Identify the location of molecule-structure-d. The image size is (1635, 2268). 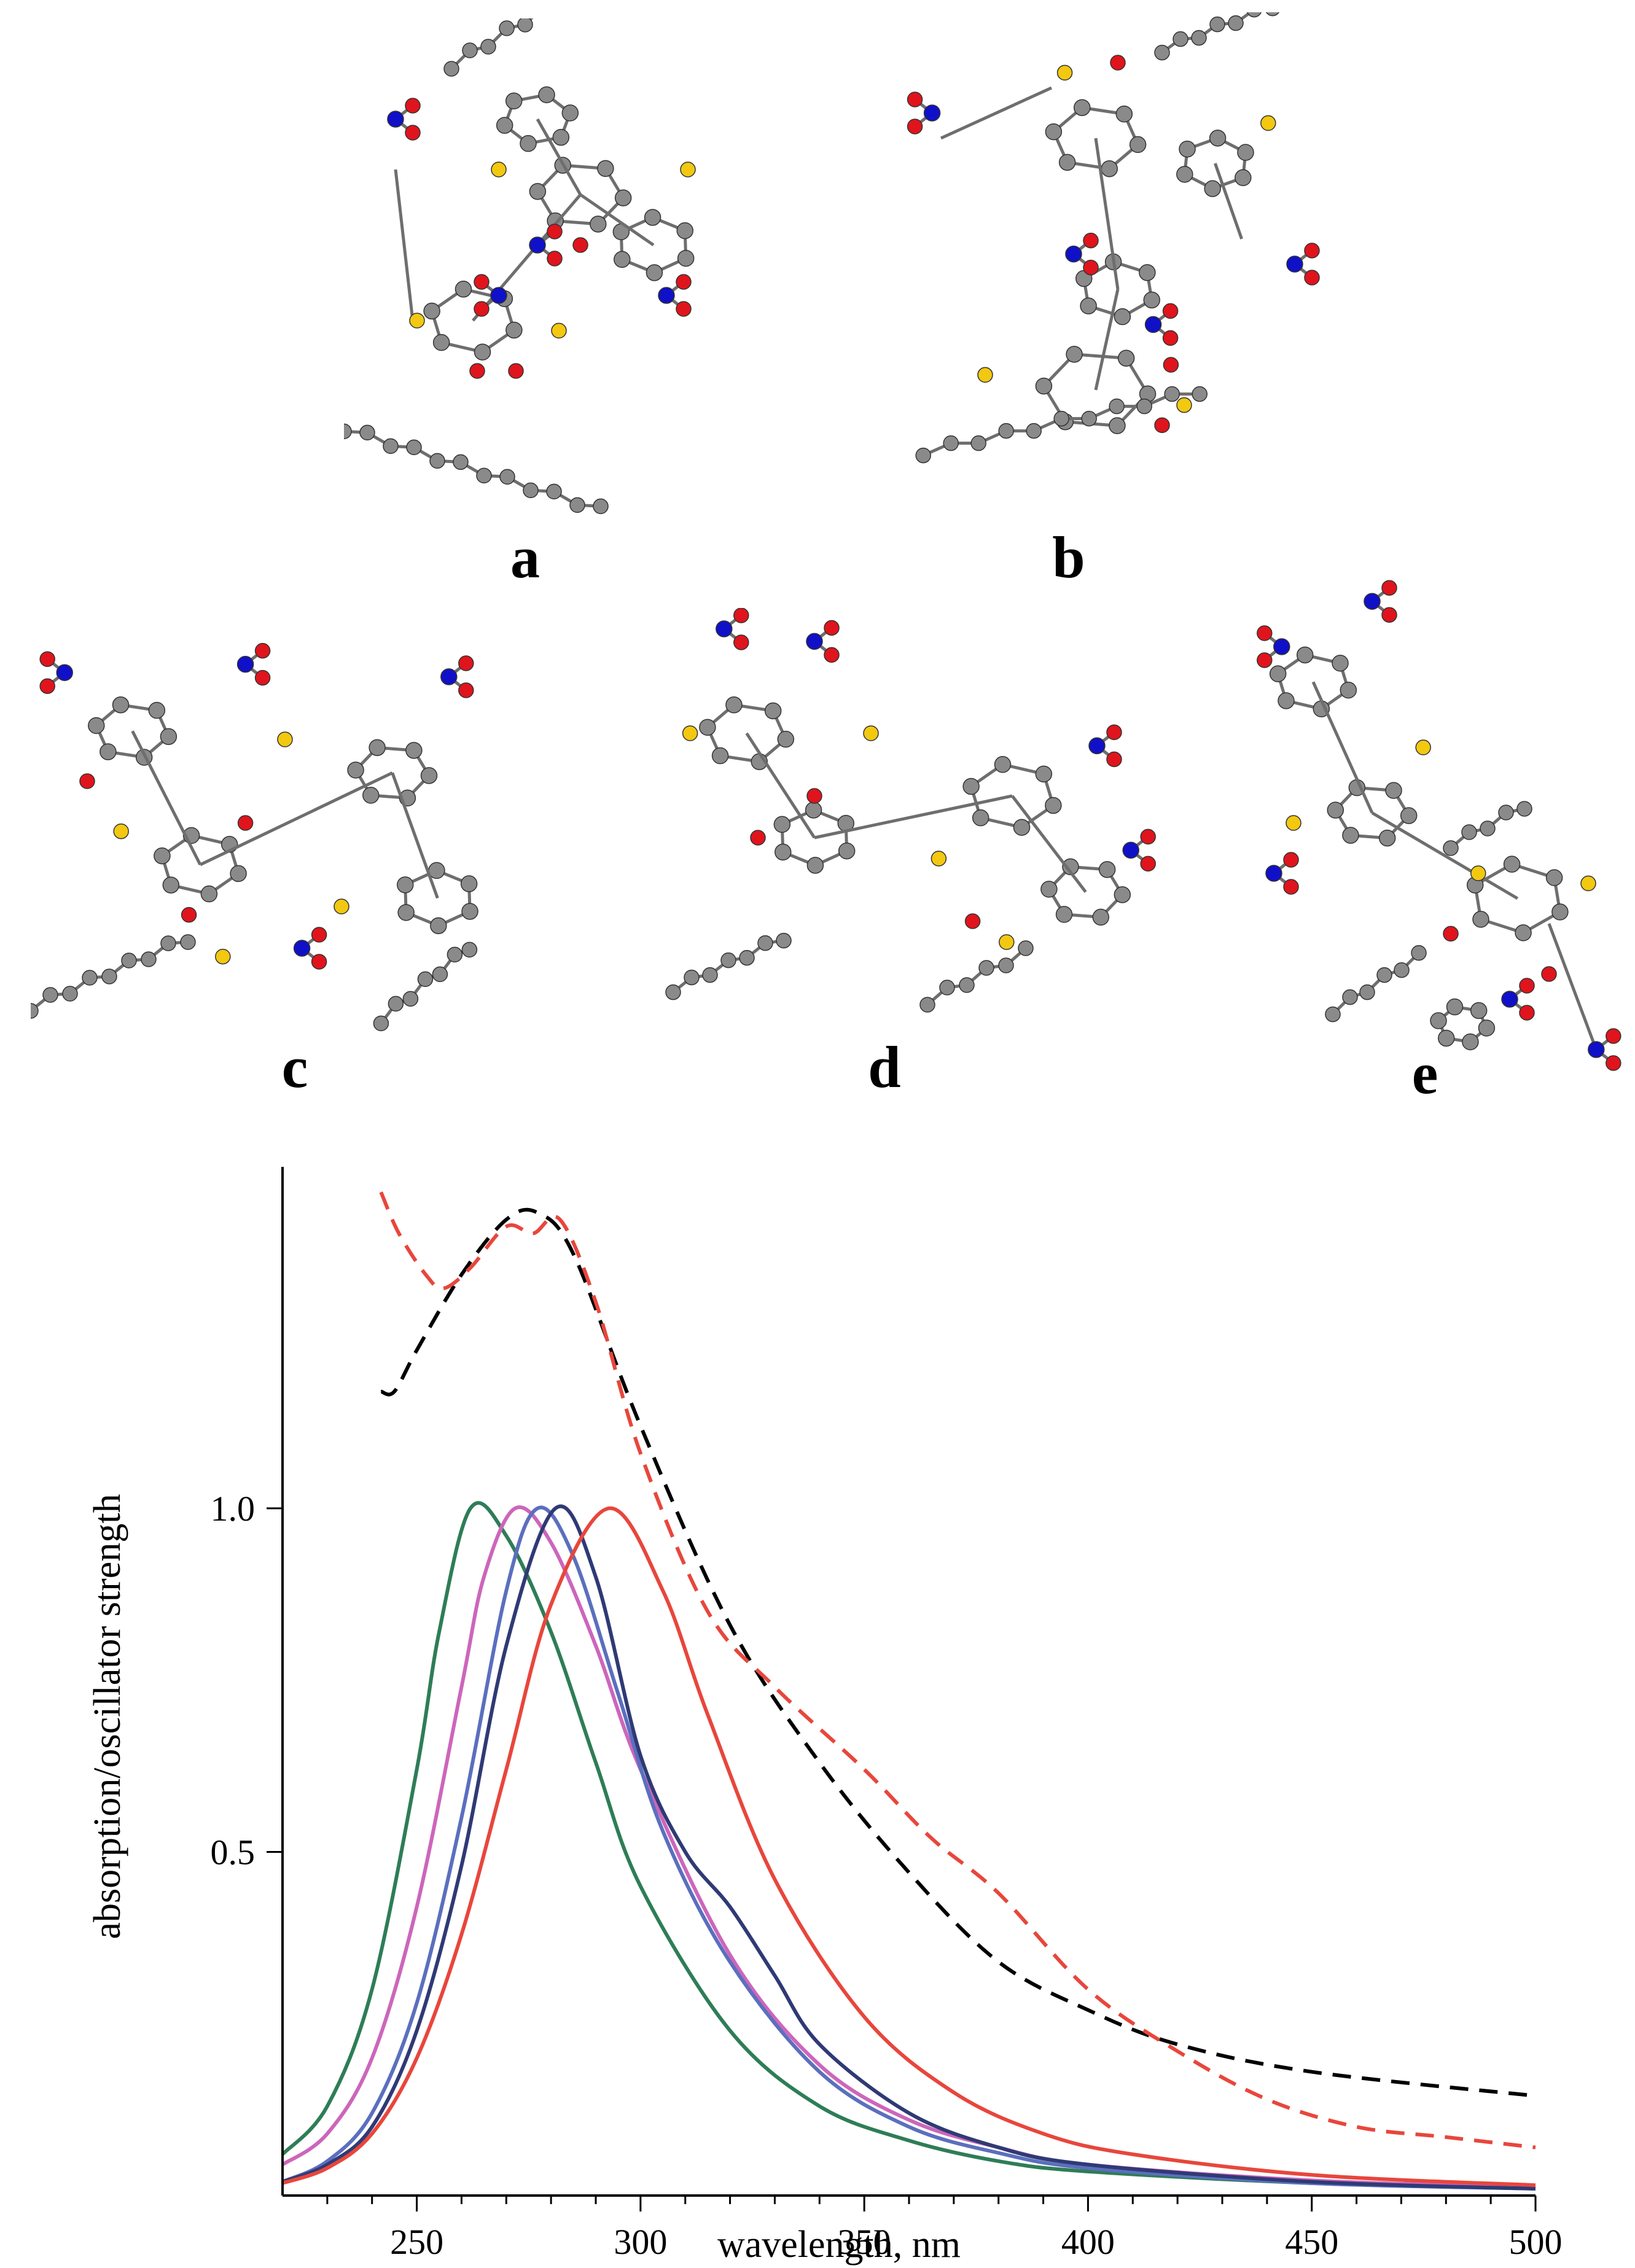
(910, 811).